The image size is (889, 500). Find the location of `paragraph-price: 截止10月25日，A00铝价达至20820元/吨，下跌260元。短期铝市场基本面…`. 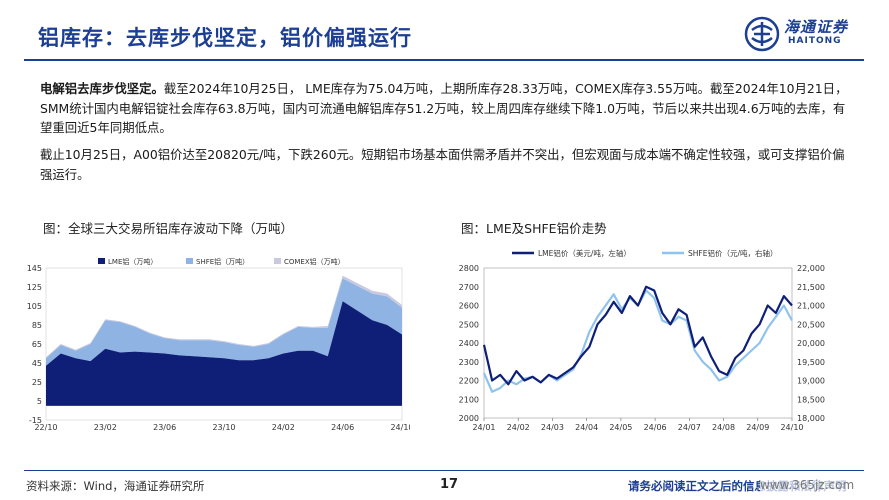

paragraph-price: 截止10月25日，A00铝价达至20820元/吨，下跌260元。短期铝市场基本面… is located at coordinates (442, 164).